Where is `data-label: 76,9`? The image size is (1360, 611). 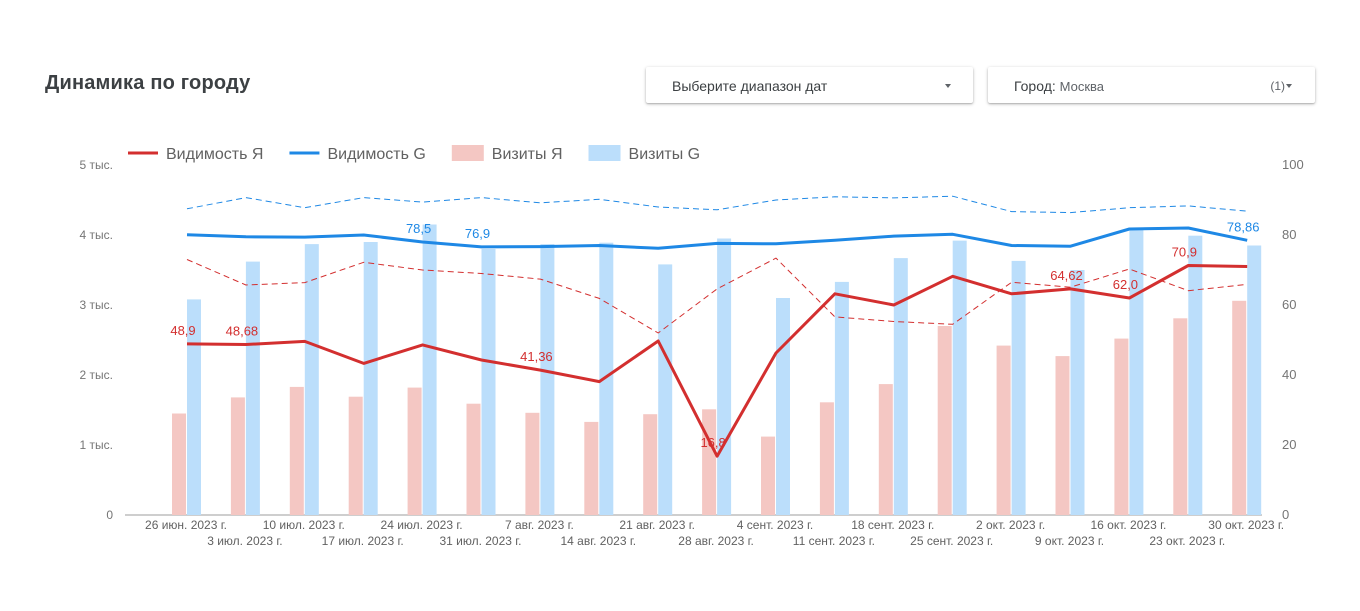 data-label: 76,9 is located at coordinates (477, 233).